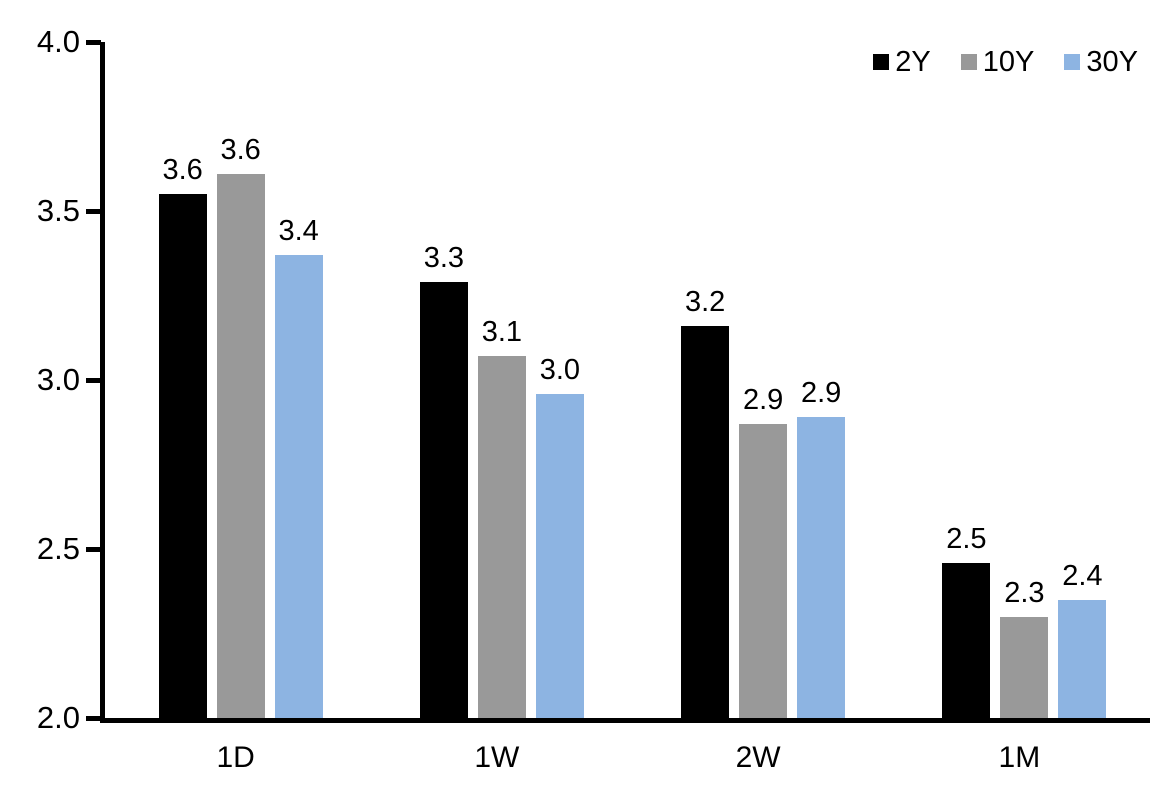 The width and height of the screenshot is (1152, 795). Describe the element at coordinates (966, 620) in the screenshot. I see `bar-2y-1m: 2.5` at that location.